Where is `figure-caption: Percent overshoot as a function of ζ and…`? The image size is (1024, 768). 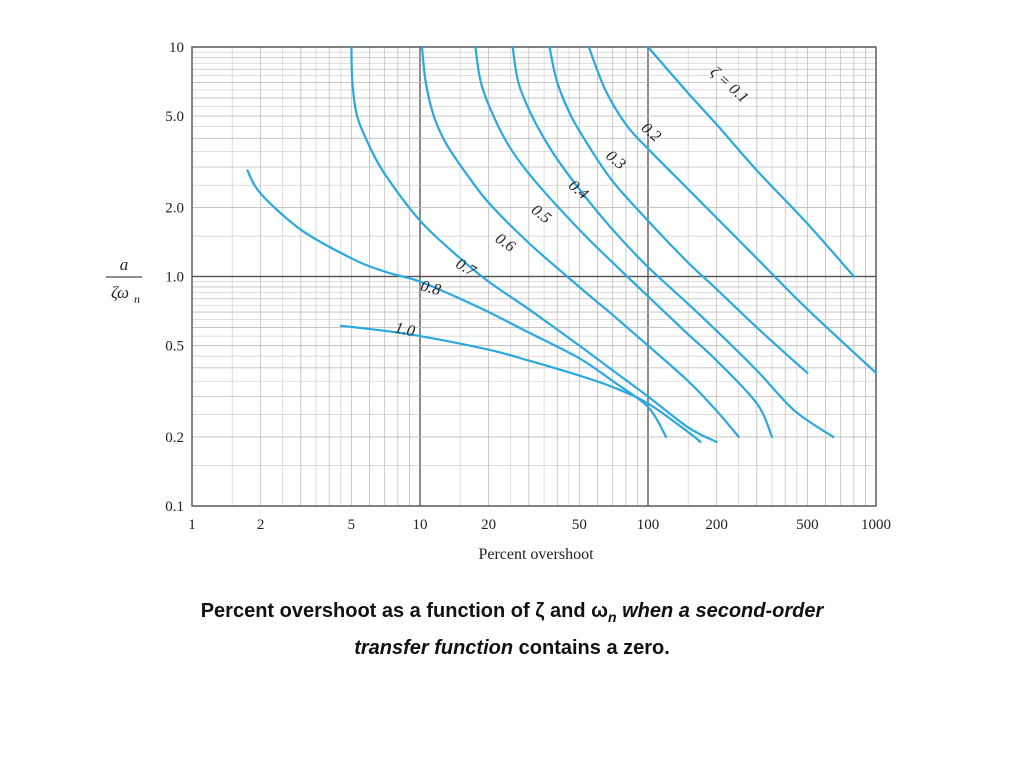 figure-caption: Percent overshoot as a function of ζ and… is located at coordinates (512, 630).